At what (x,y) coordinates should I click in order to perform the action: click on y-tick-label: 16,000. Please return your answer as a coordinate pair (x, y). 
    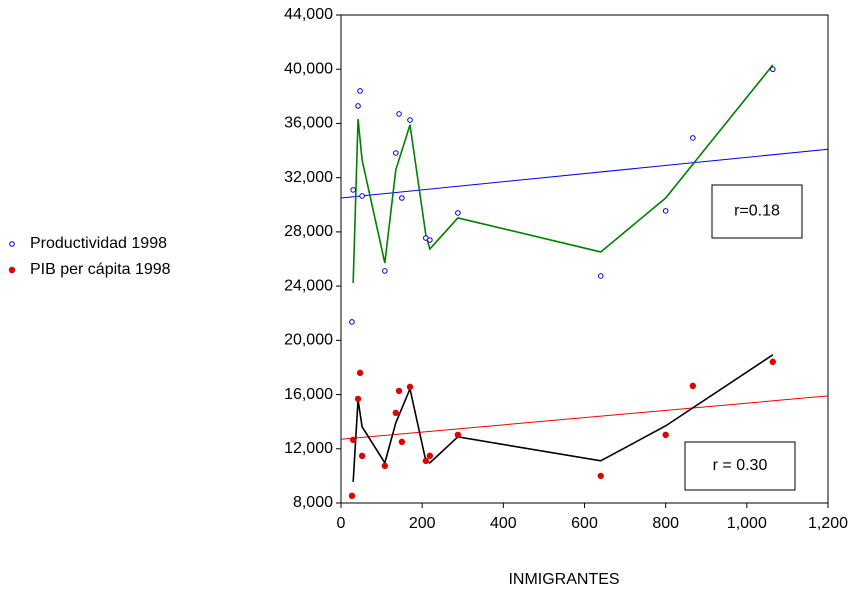
    Looking at the image, I should click on (308, 394).